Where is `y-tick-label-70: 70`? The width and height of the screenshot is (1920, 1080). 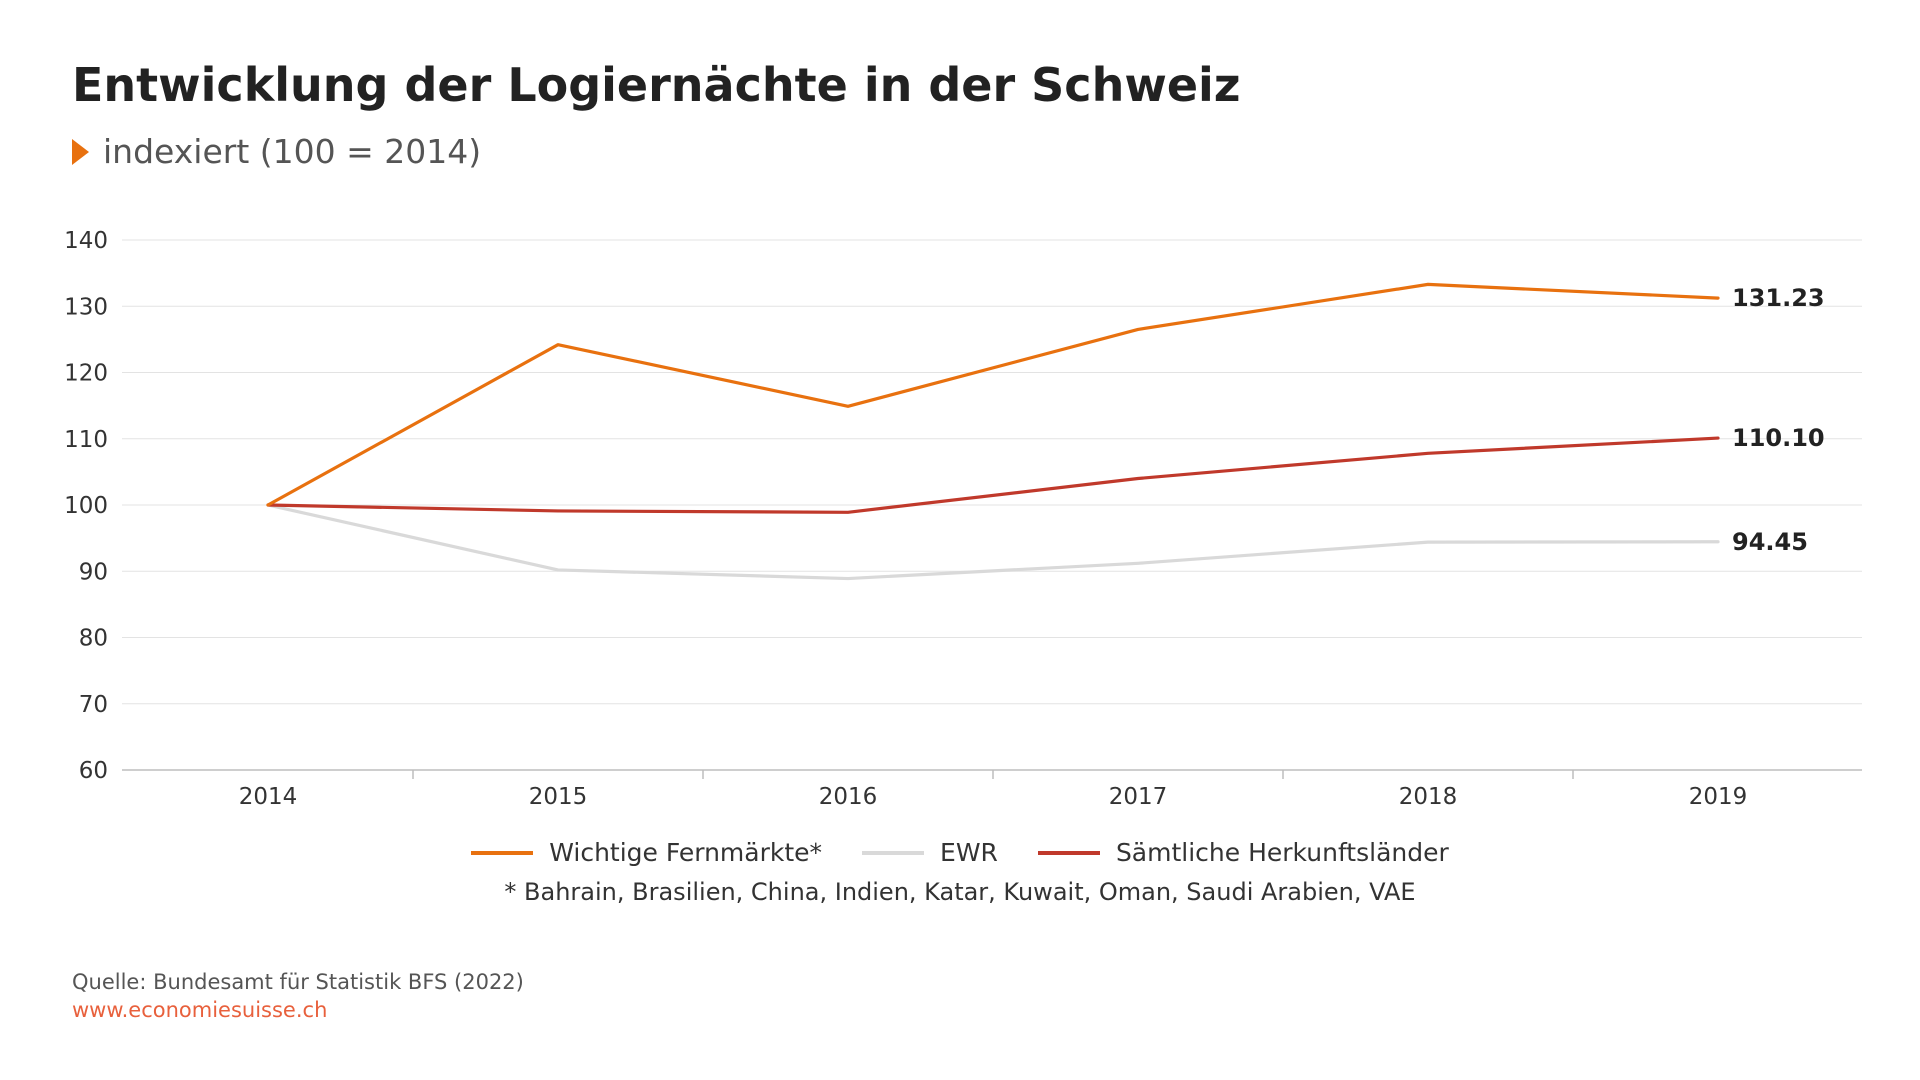
y-tick-label-70: 70 is located at coordinates (93, 705).